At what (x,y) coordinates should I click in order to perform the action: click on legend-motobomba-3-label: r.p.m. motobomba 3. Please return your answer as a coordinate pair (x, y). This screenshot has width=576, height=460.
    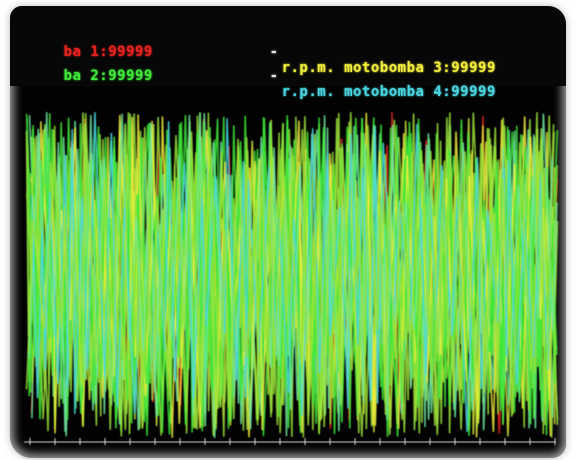
    Looking at the image, I should click on (362, 68).